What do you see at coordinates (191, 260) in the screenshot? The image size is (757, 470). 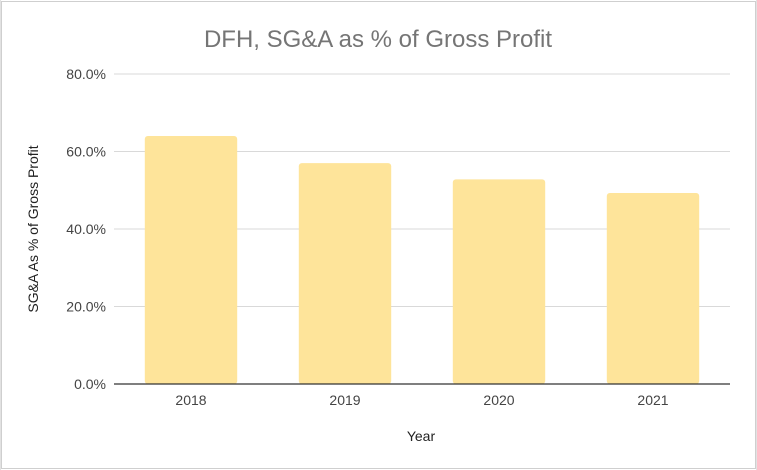 I see `bar-2018` at bounding box center [191, 260].